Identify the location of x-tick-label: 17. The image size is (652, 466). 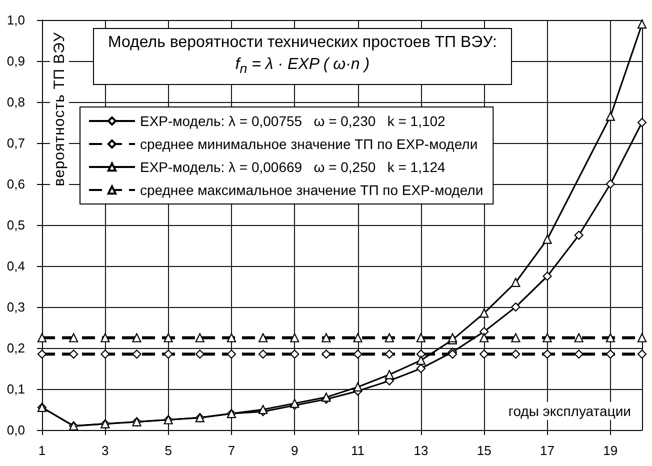
(547, 450).